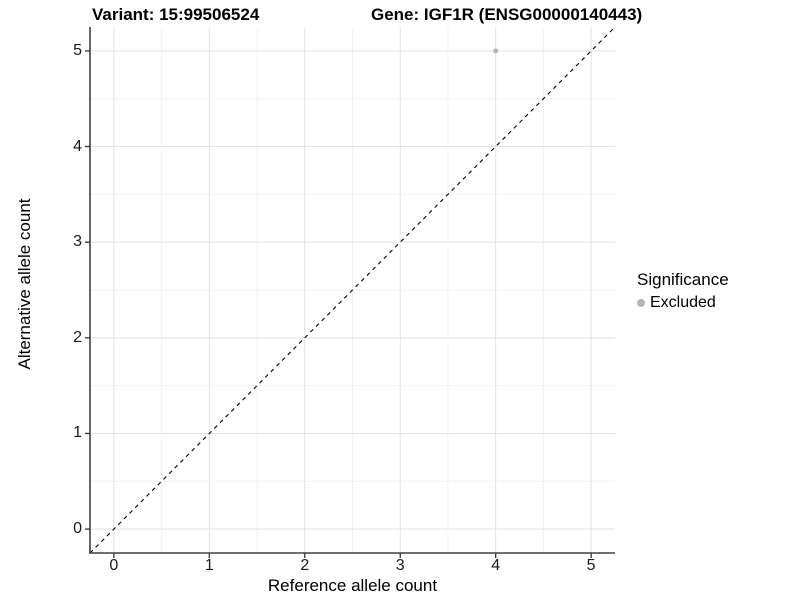 The width and height of the screenshot is (800, 600). I want to click on x-tick-label: 1, so click(209, 565).